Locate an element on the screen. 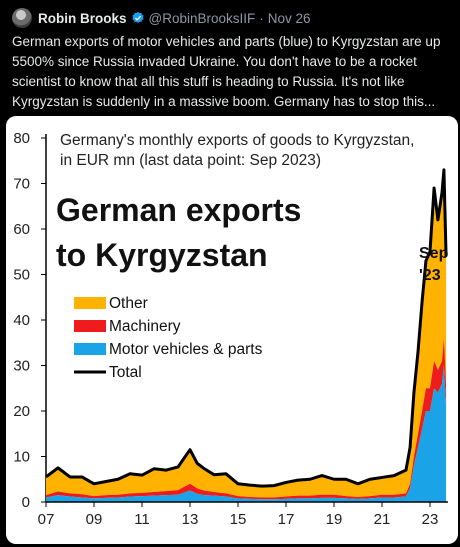 The width and height of the screenshot is (460, 547). x-tick-label: 07 is located at coordinates (46, 519).